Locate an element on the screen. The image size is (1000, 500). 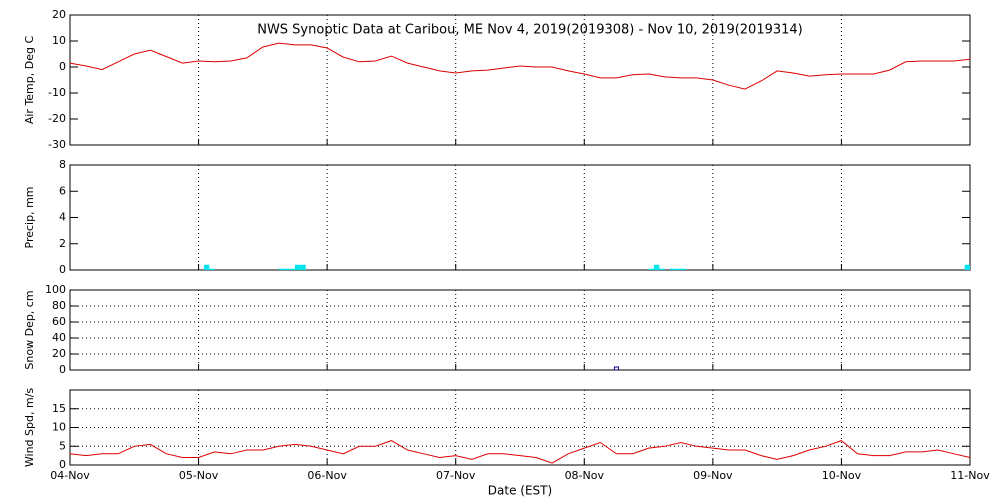
x-tick-label: 05-Nov is located at coordinates (199, 475).